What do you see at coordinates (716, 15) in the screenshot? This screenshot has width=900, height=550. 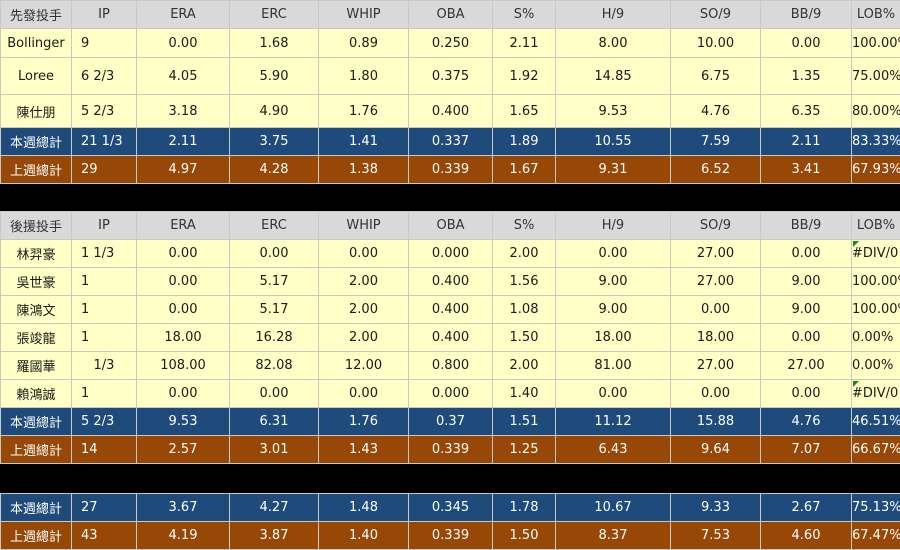 I see `column-header-so9: SO/9` at bounding box center [716, 15].